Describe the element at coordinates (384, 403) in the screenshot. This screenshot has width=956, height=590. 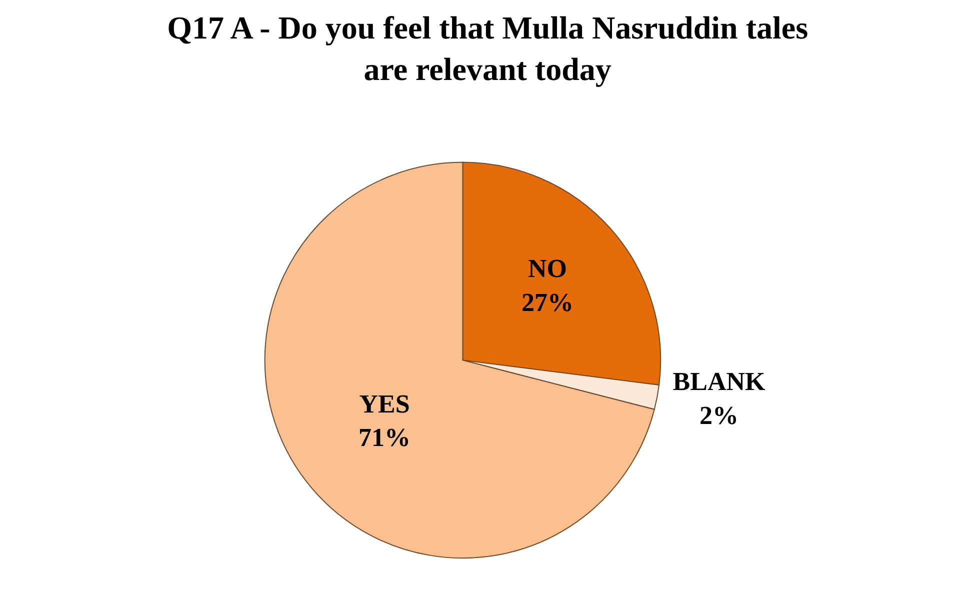
I see `slice-label: YES` at that location.